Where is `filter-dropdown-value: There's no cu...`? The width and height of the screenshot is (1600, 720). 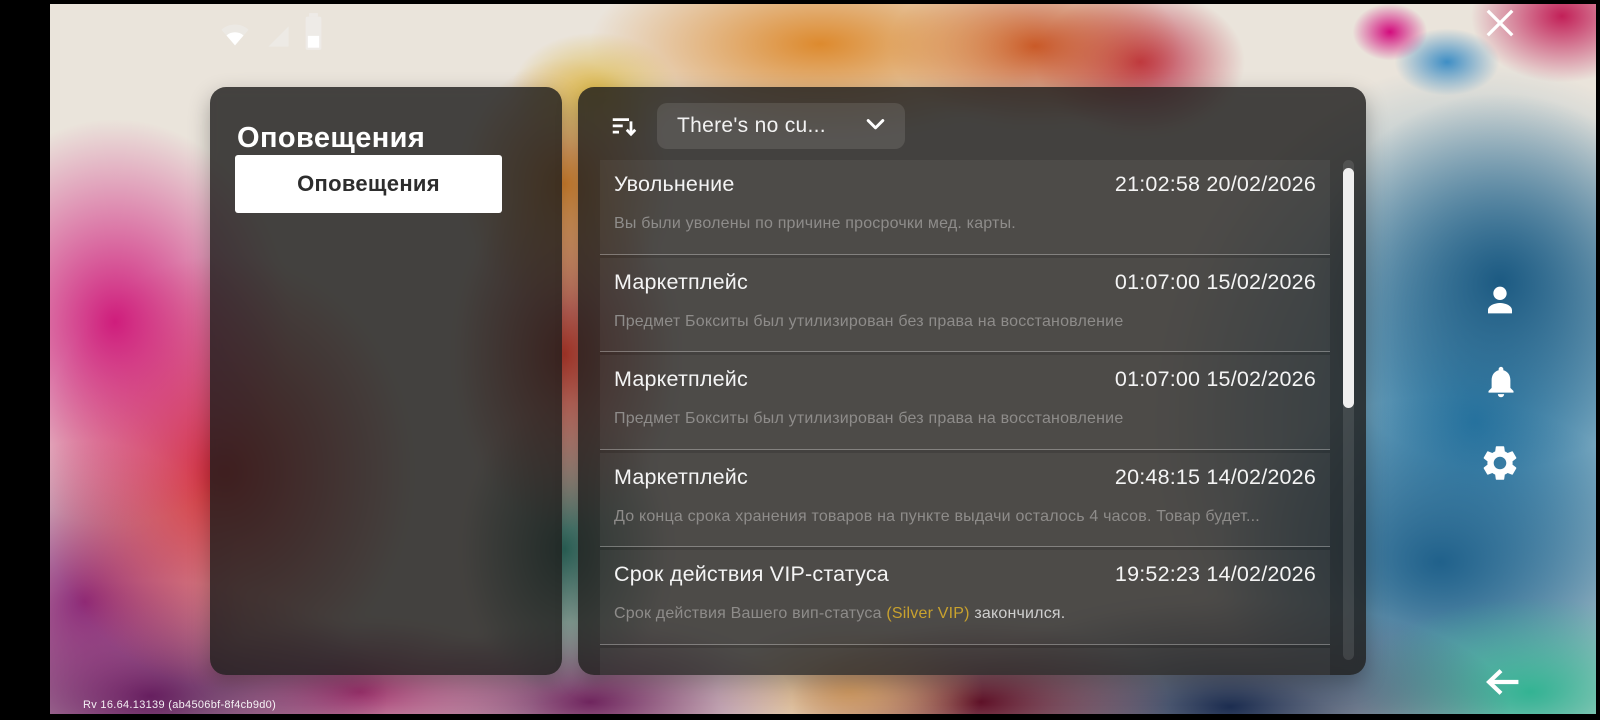 filter-dropdown-value: There's no cu... is located at coordinates (751, 125).